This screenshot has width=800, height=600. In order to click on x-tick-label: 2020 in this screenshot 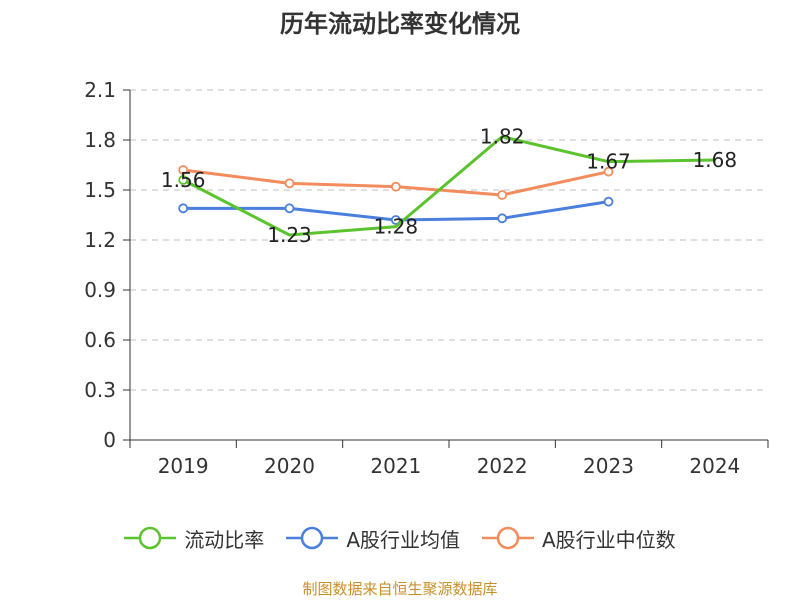, I will do `click(289, 466)`.